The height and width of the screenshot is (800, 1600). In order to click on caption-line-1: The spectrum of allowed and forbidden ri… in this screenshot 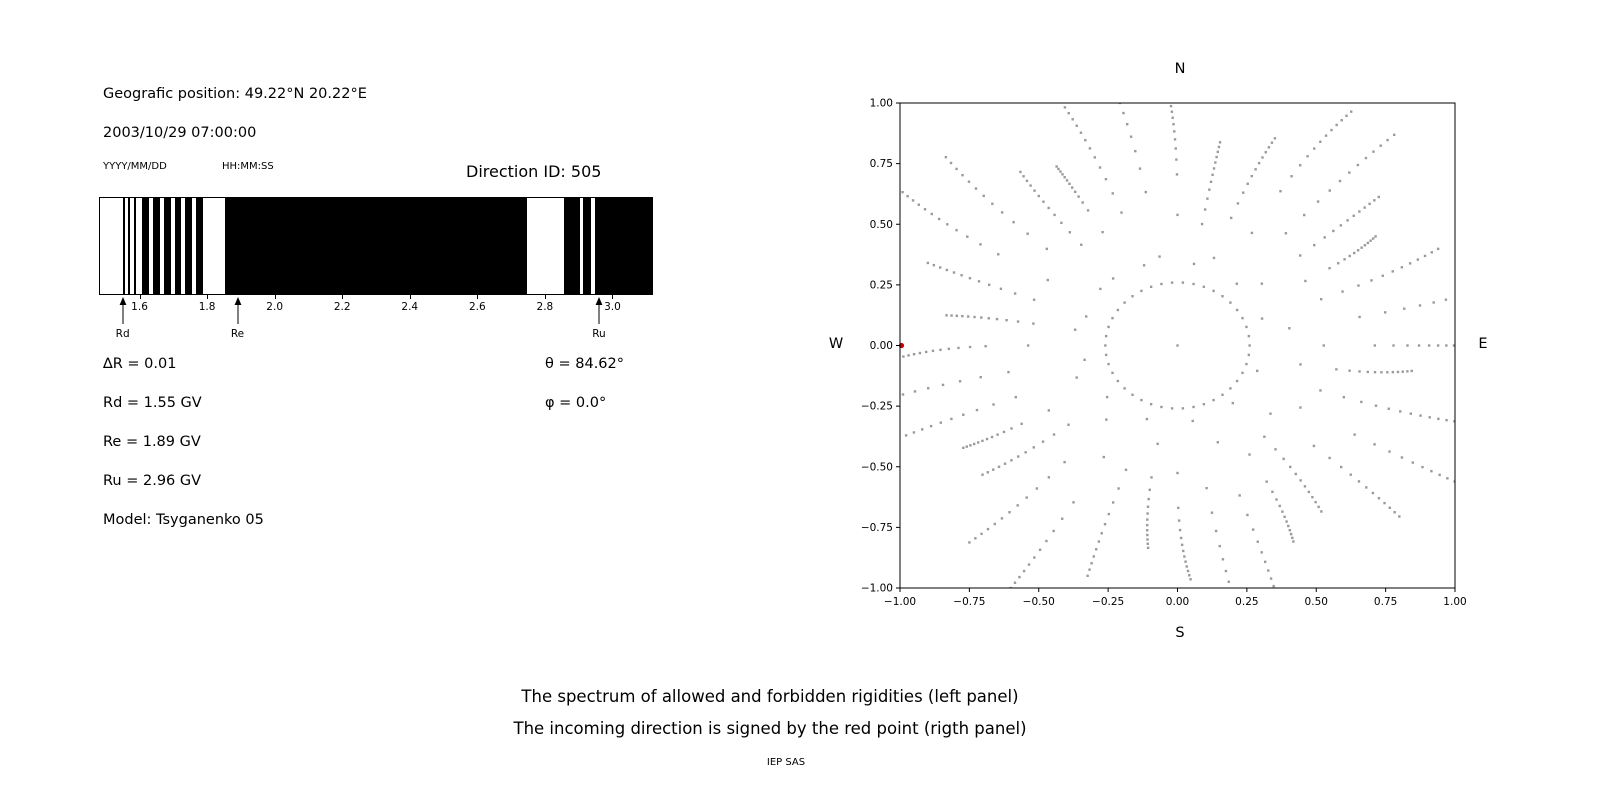, I will do `click(770, 696)`.